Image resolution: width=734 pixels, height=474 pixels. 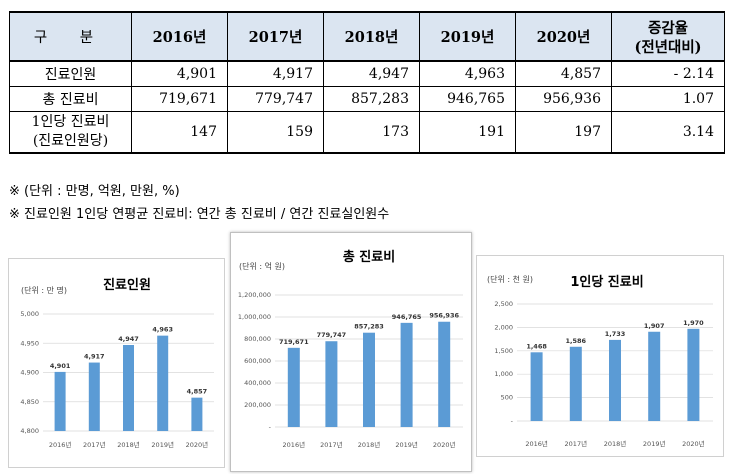 I want to click on y-tick-label: 600,000, so click(x=257, y=361).